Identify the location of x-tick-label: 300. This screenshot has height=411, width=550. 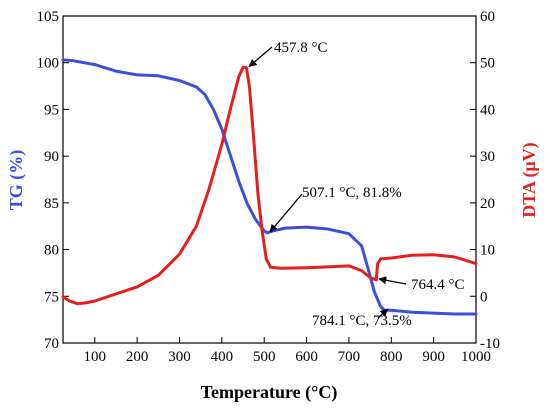
(179, 357).